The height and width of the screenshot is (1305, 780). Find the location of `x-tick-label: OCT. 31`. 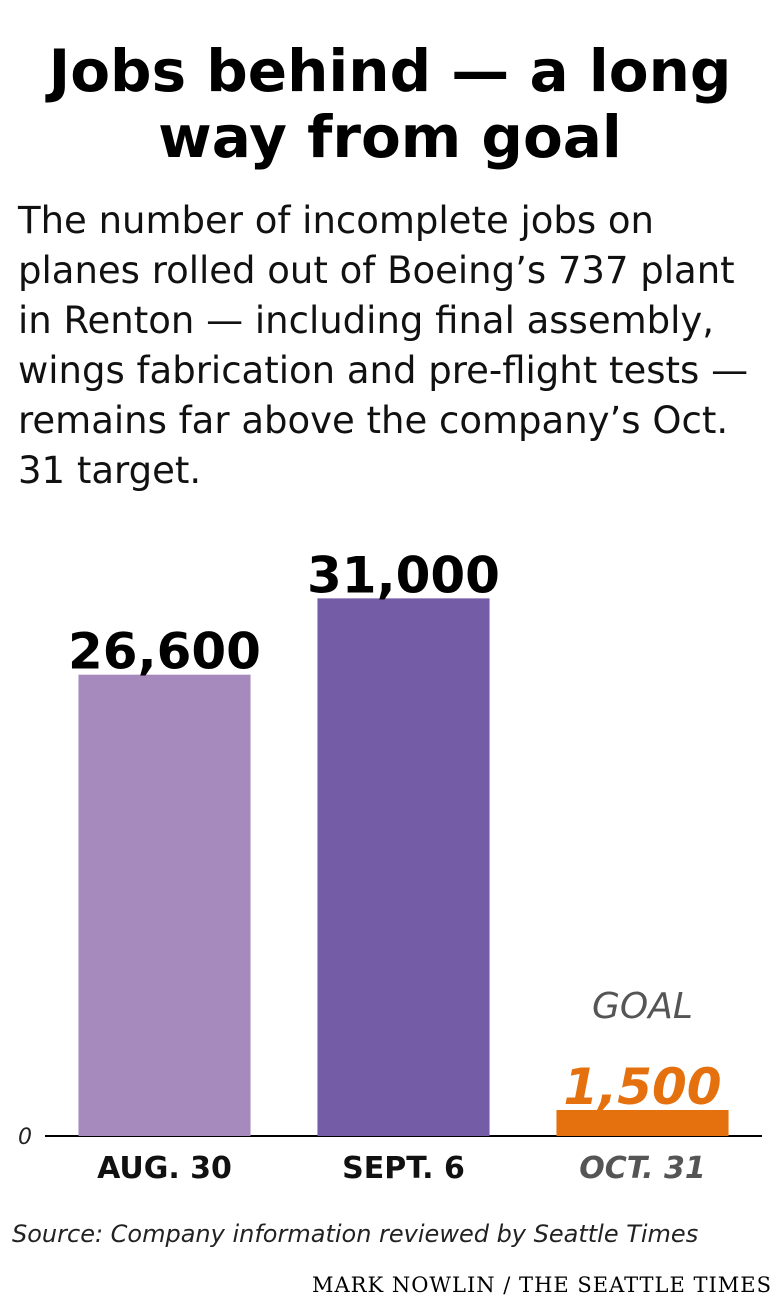

x-tick-label: OCT. 31 is located at coordinates (642, 1168).